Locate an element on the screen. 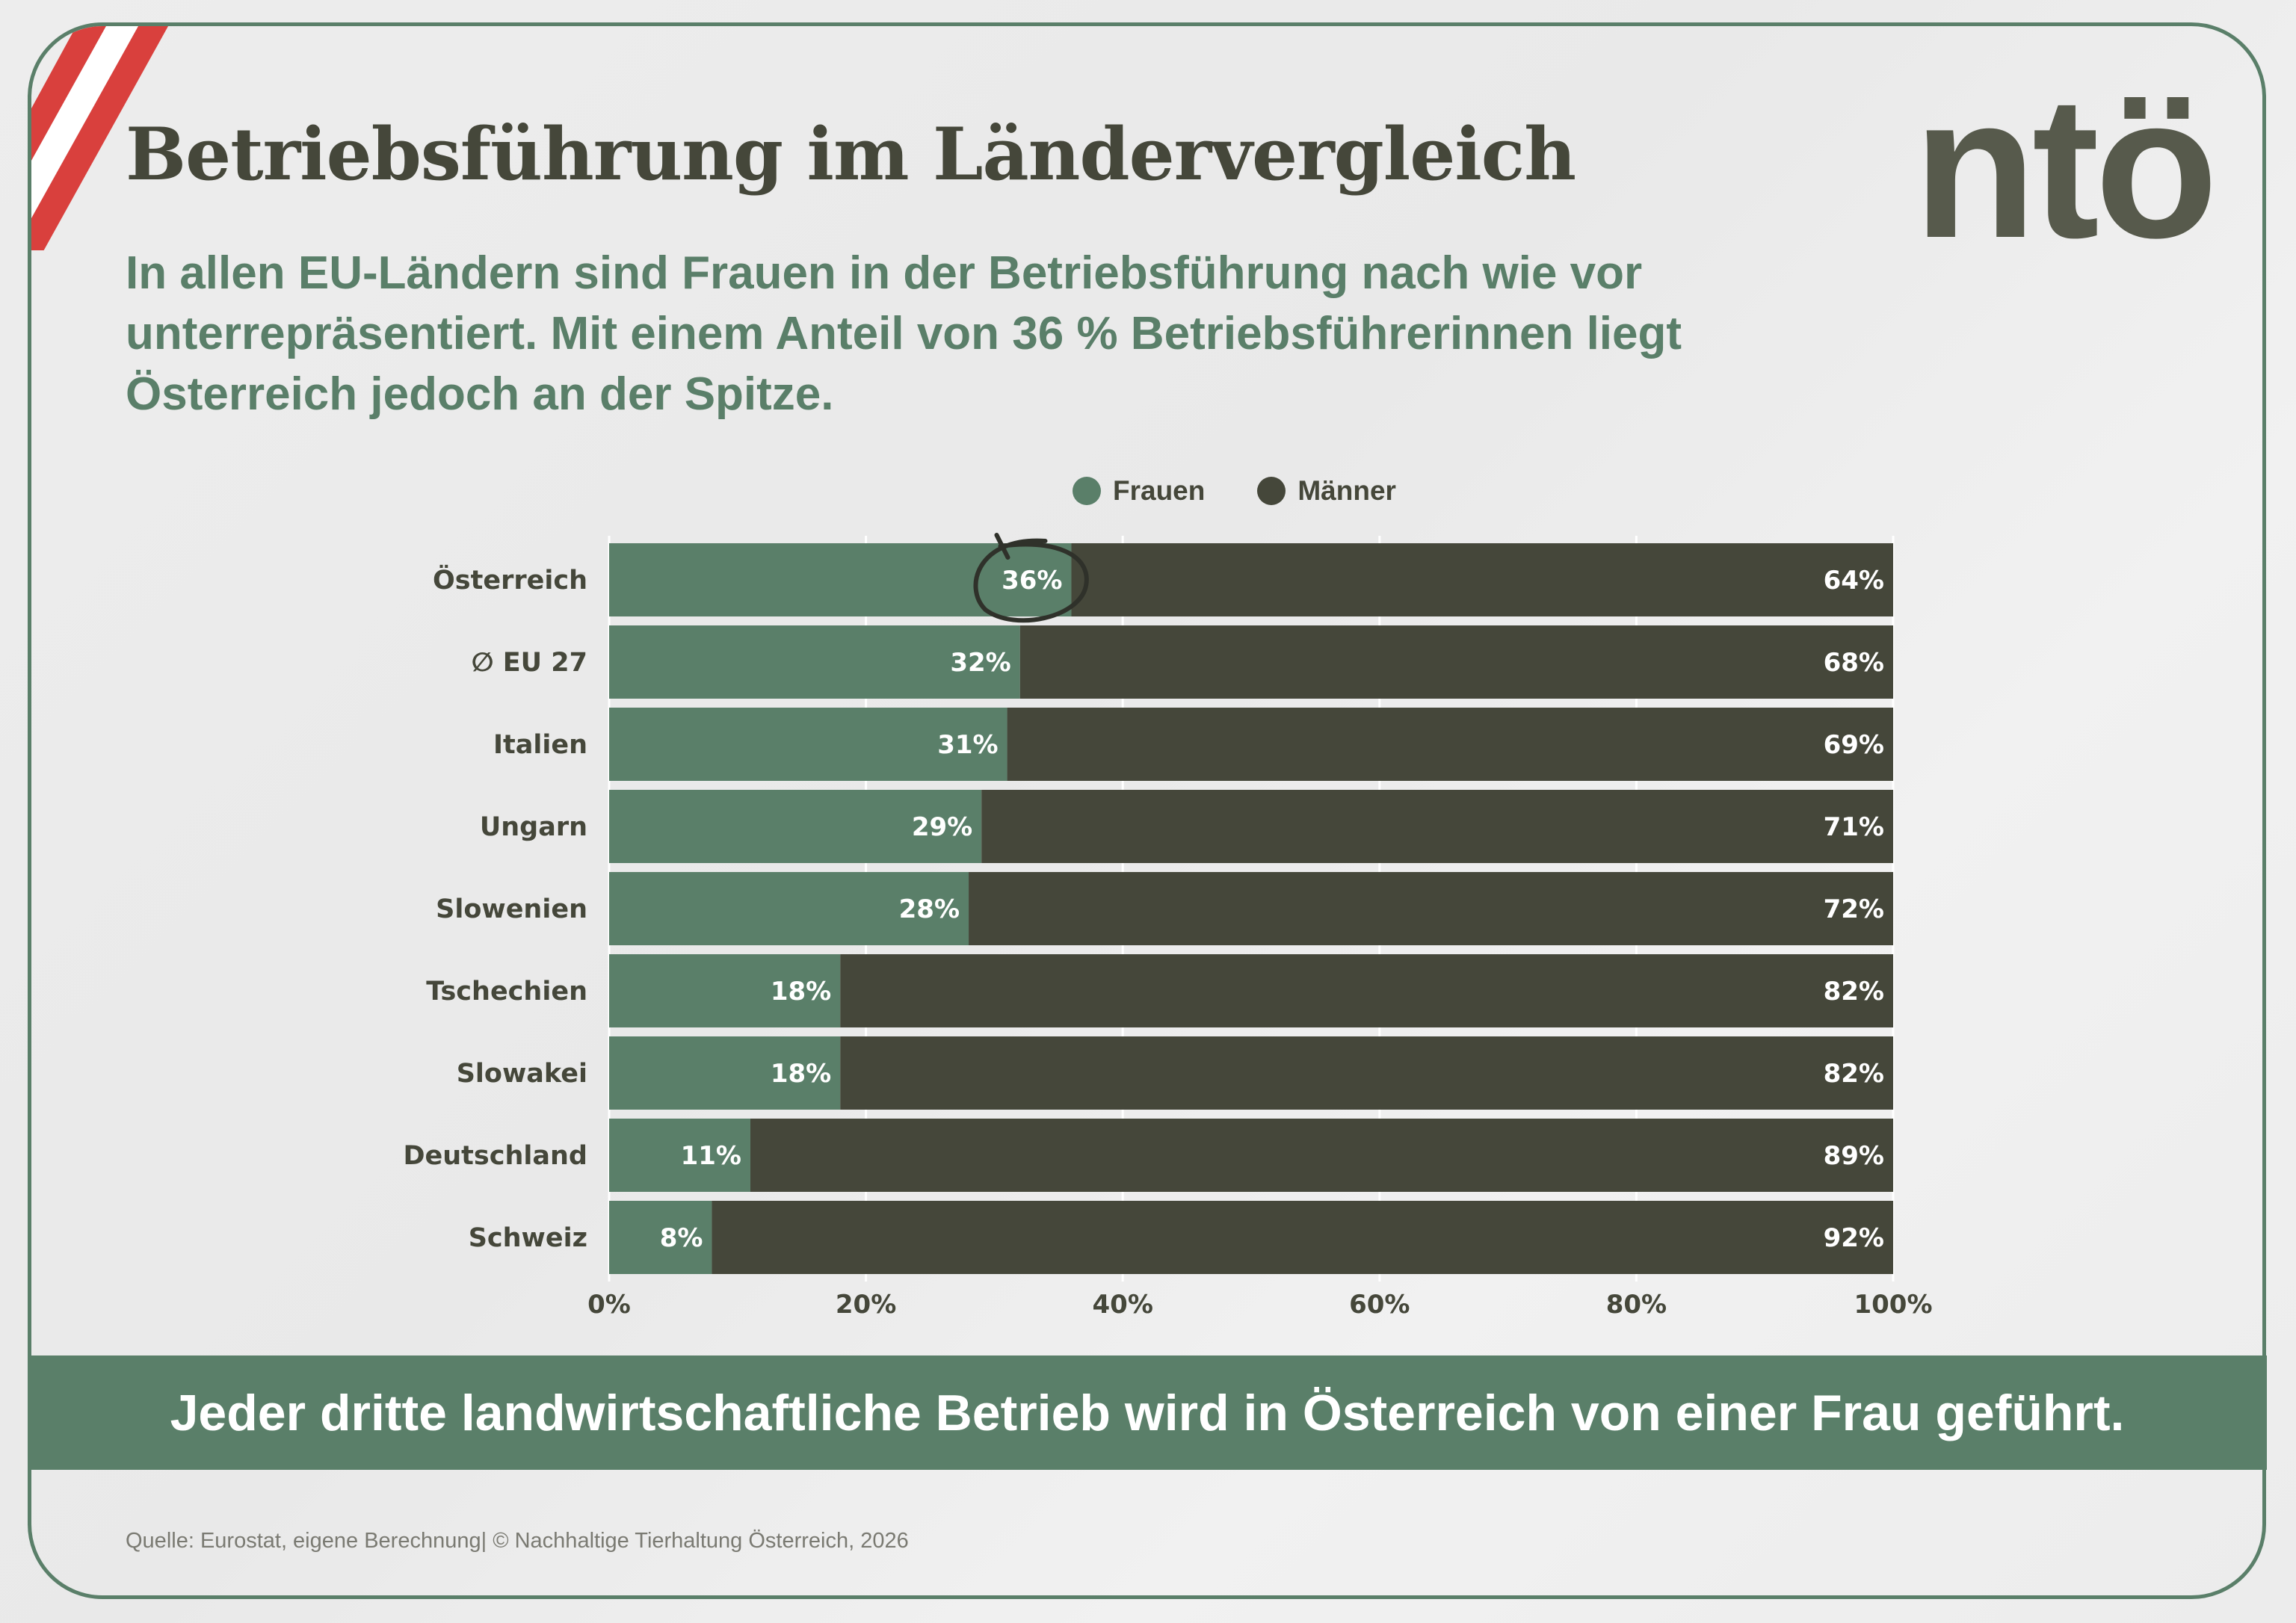 This screenshot has height=1623, width=2296. data-label: 68% is located at coordinates (1854, 663).